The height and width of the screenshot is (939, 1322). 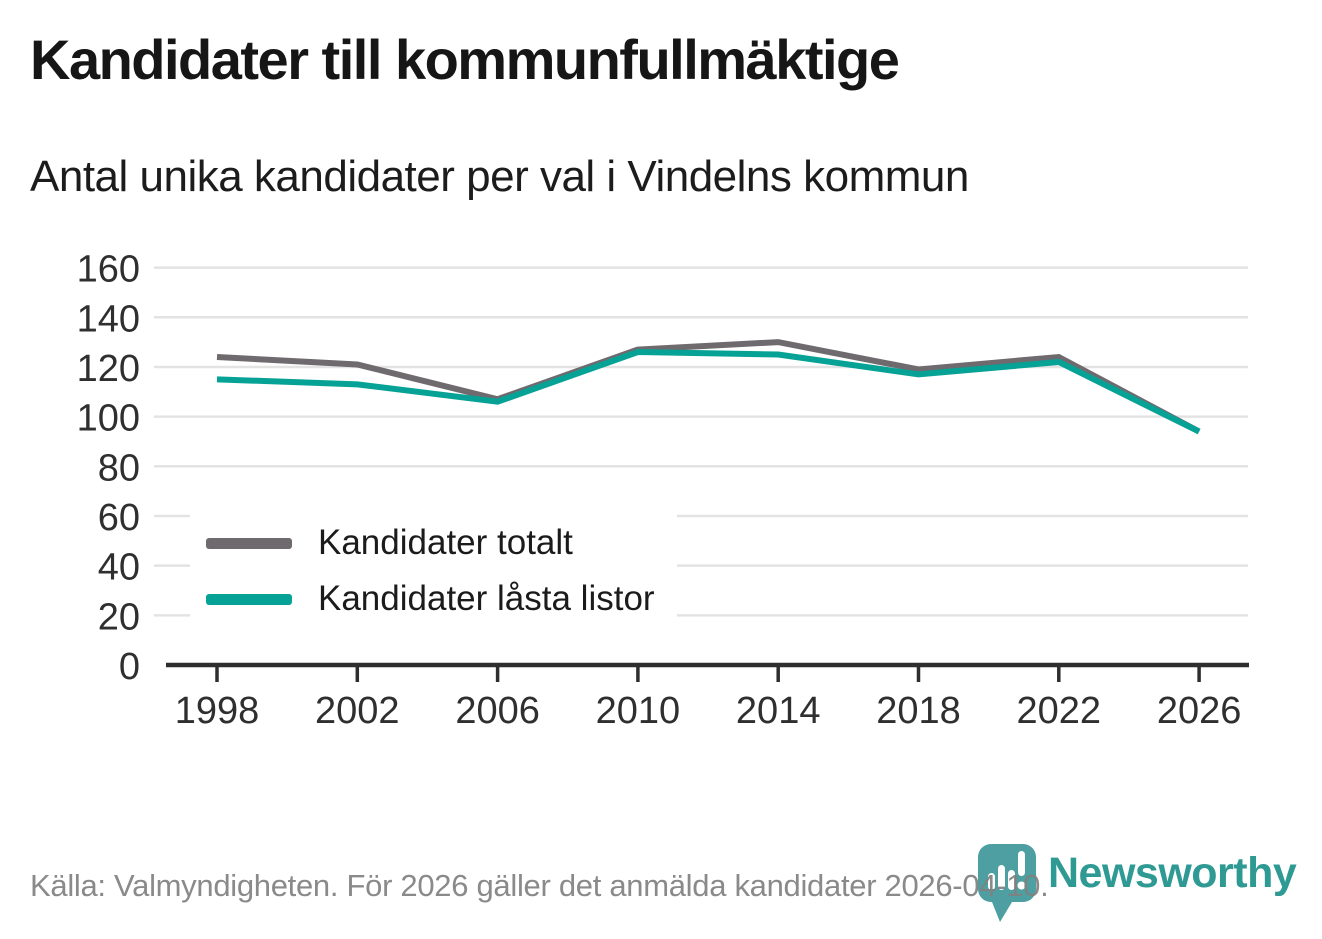 I want to click on x-tick-label-2010: 2010, so click(x=638, y=711).